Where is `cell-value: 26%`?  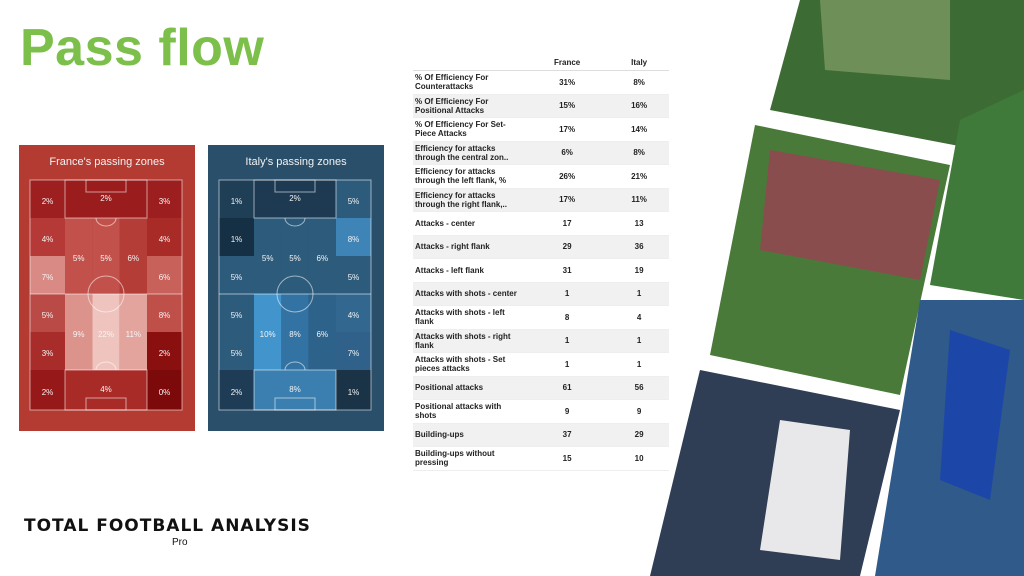
cell-value: 26% is located at coordinates (567, 176).